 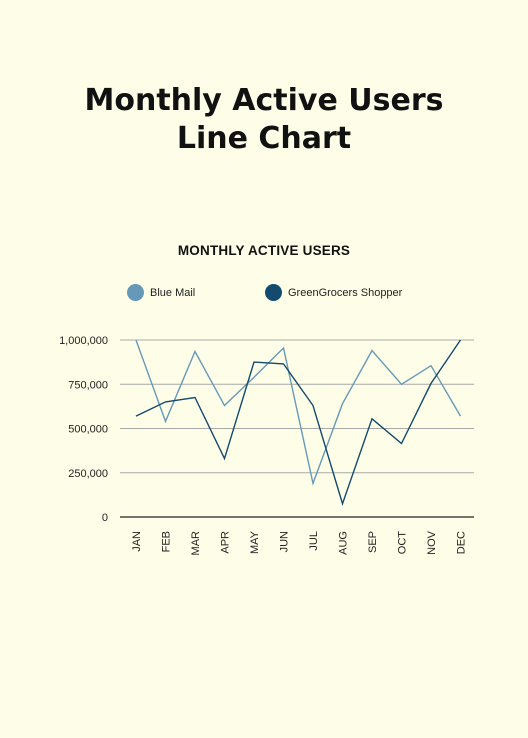 I want to click on chart-title: MONTHLY ACTIVE USERS, so click(x=264, y=250).